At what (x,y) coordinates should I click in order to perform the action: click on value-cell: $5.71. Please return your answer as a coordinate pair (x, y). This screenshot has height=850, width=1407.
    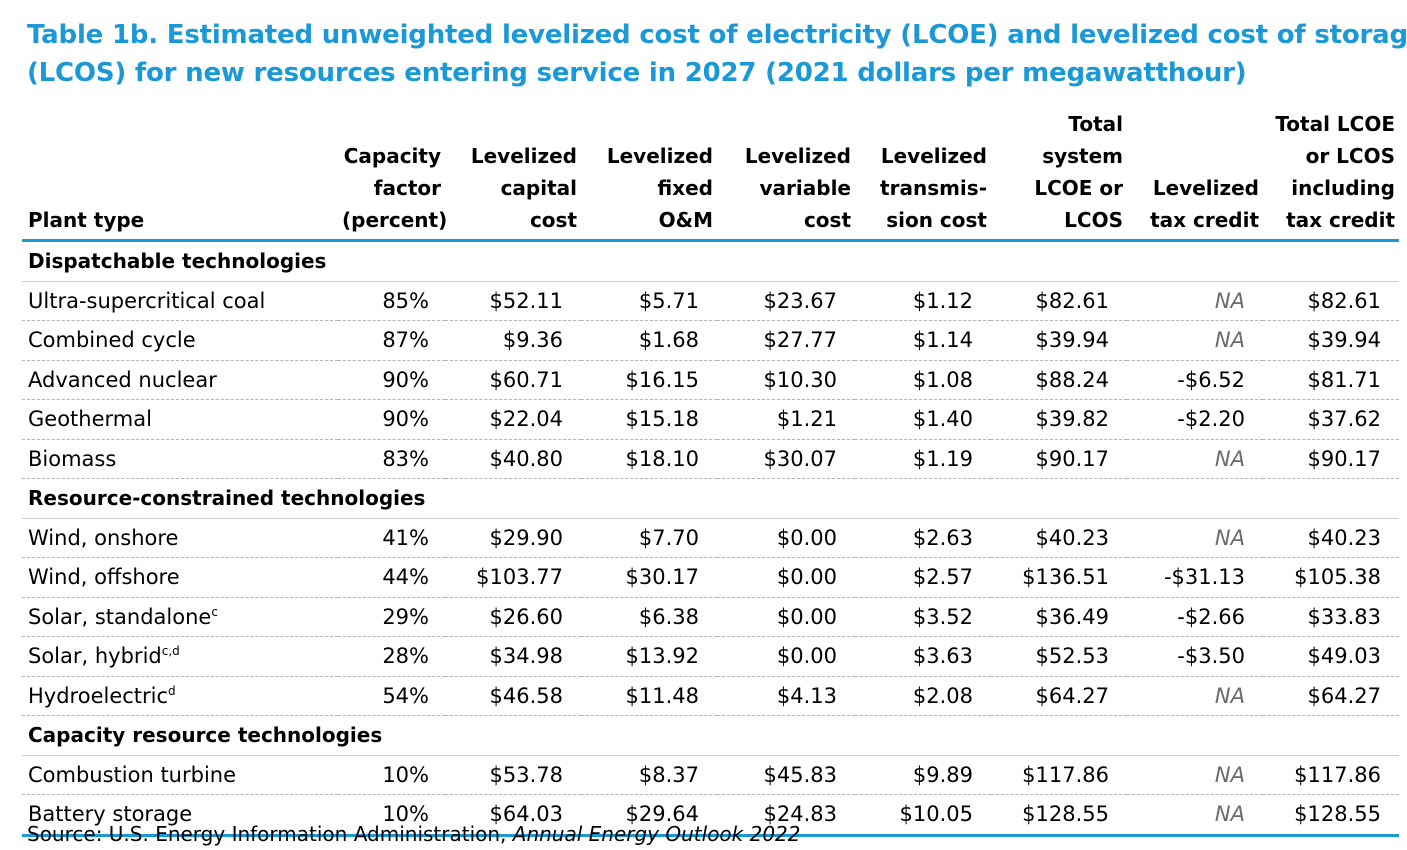
    Looking at the image, I should click on (649, 301).